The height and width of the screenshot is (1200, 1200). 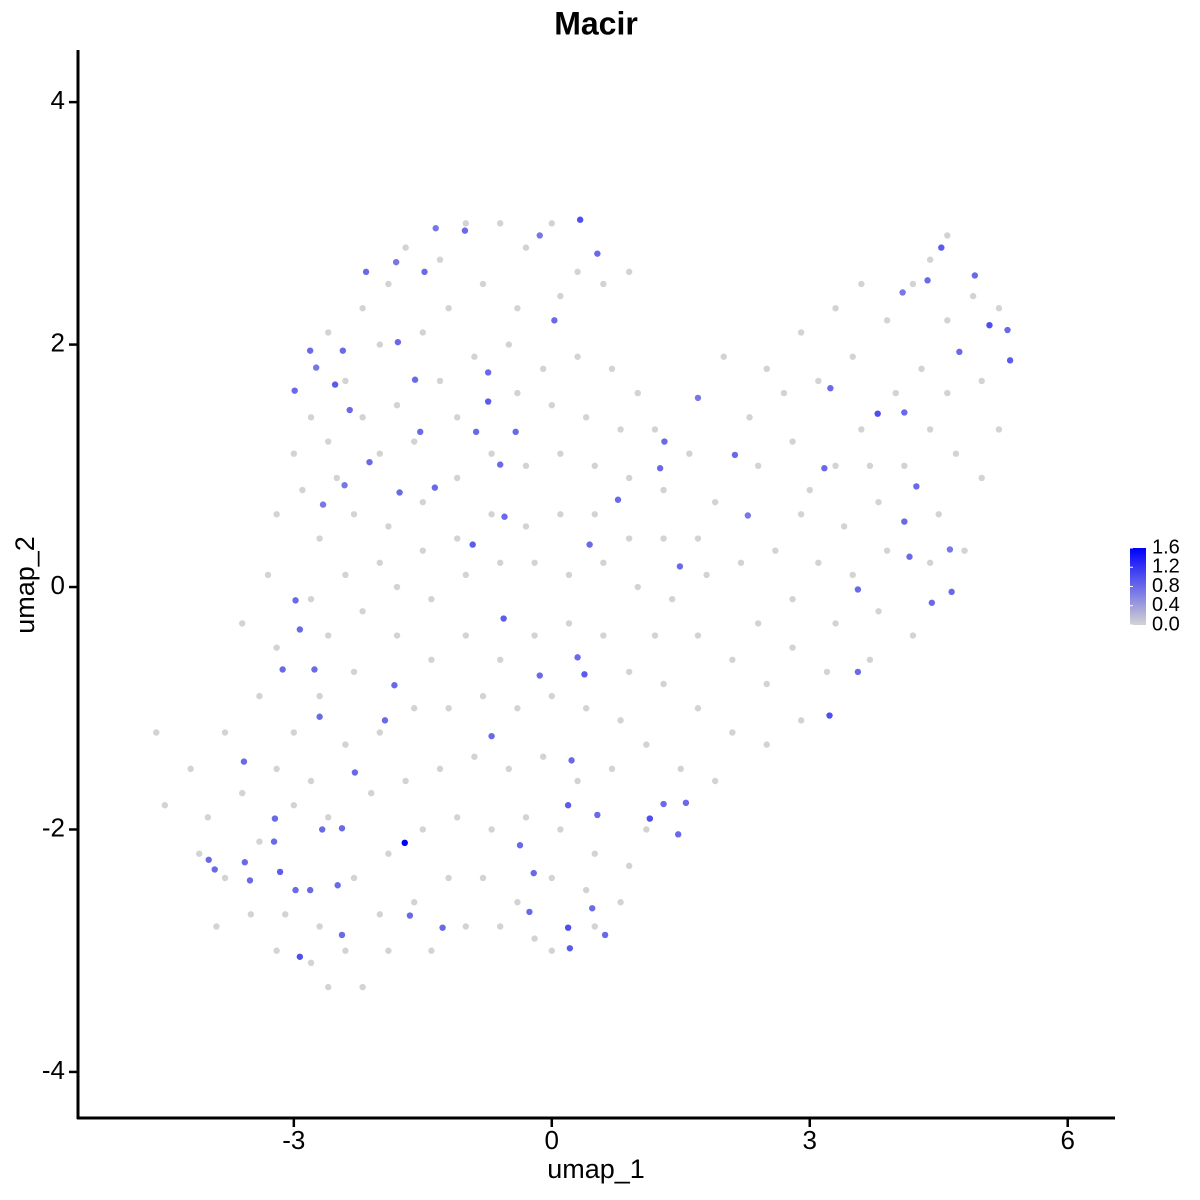 I want to click on colorbar, so click(x=1138, y=586).